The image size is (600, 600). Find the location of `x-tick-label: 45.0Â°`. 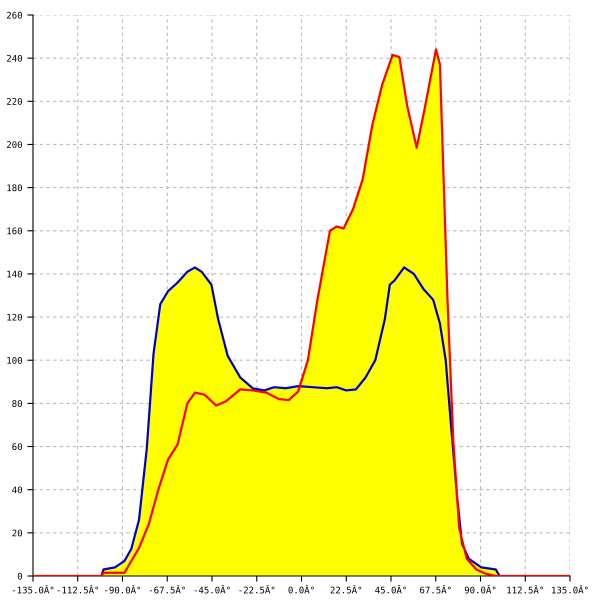

x-tick-label: 45.0Â° is located at coordinates (390, 589).